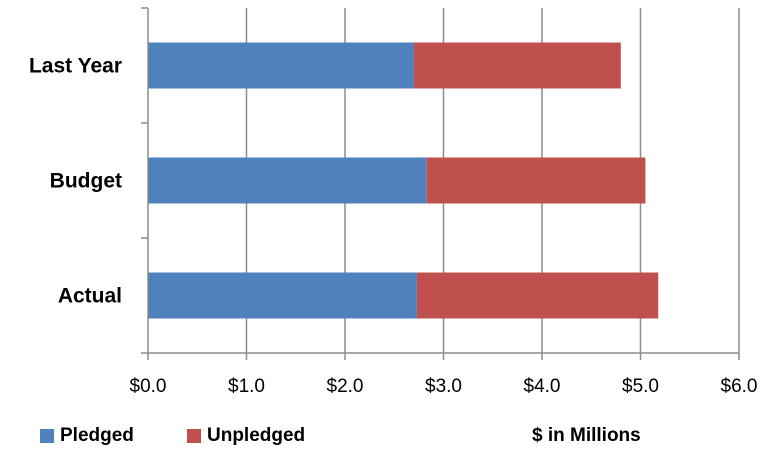 The height and width of the screenshot is (455, 765). I want to click on x-tick-label: $5.0, so click(640, 386).